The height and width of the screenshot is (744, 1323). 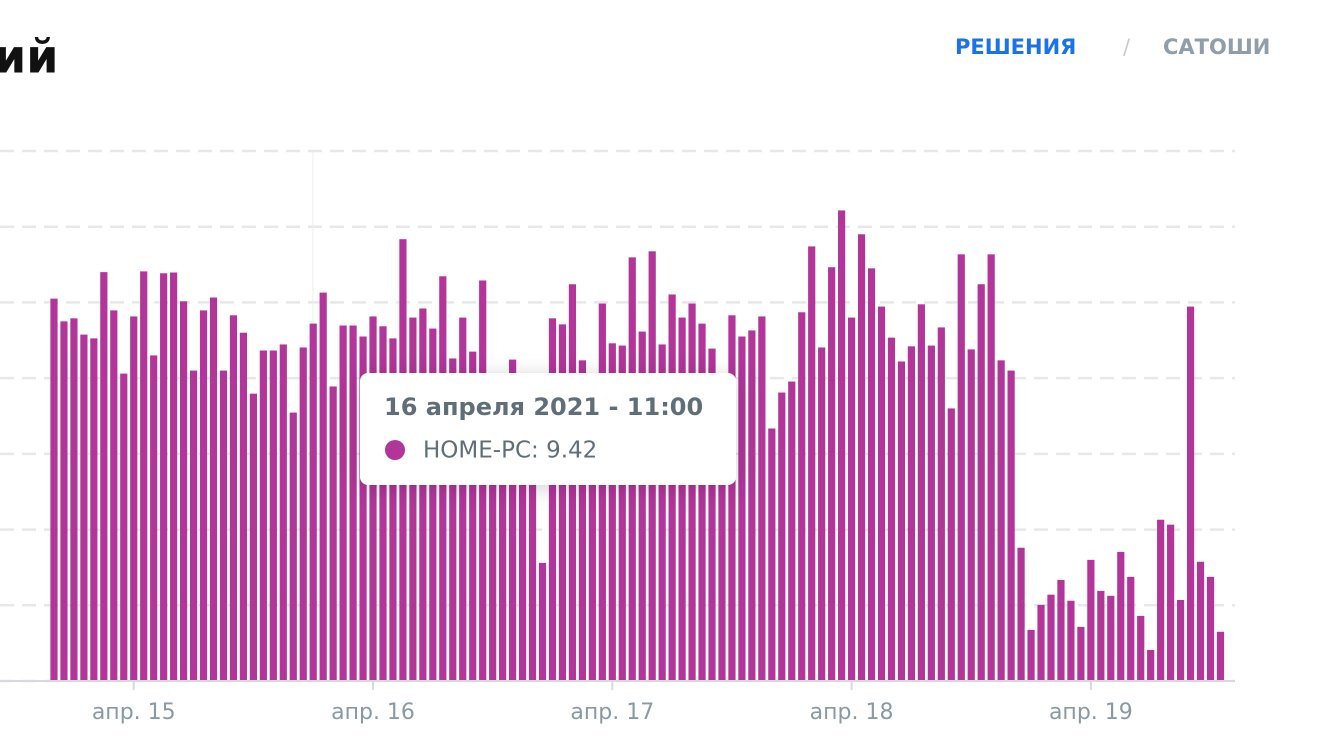 I want to click on x-tick-label: апр. 17, so click(x=612, y=712).